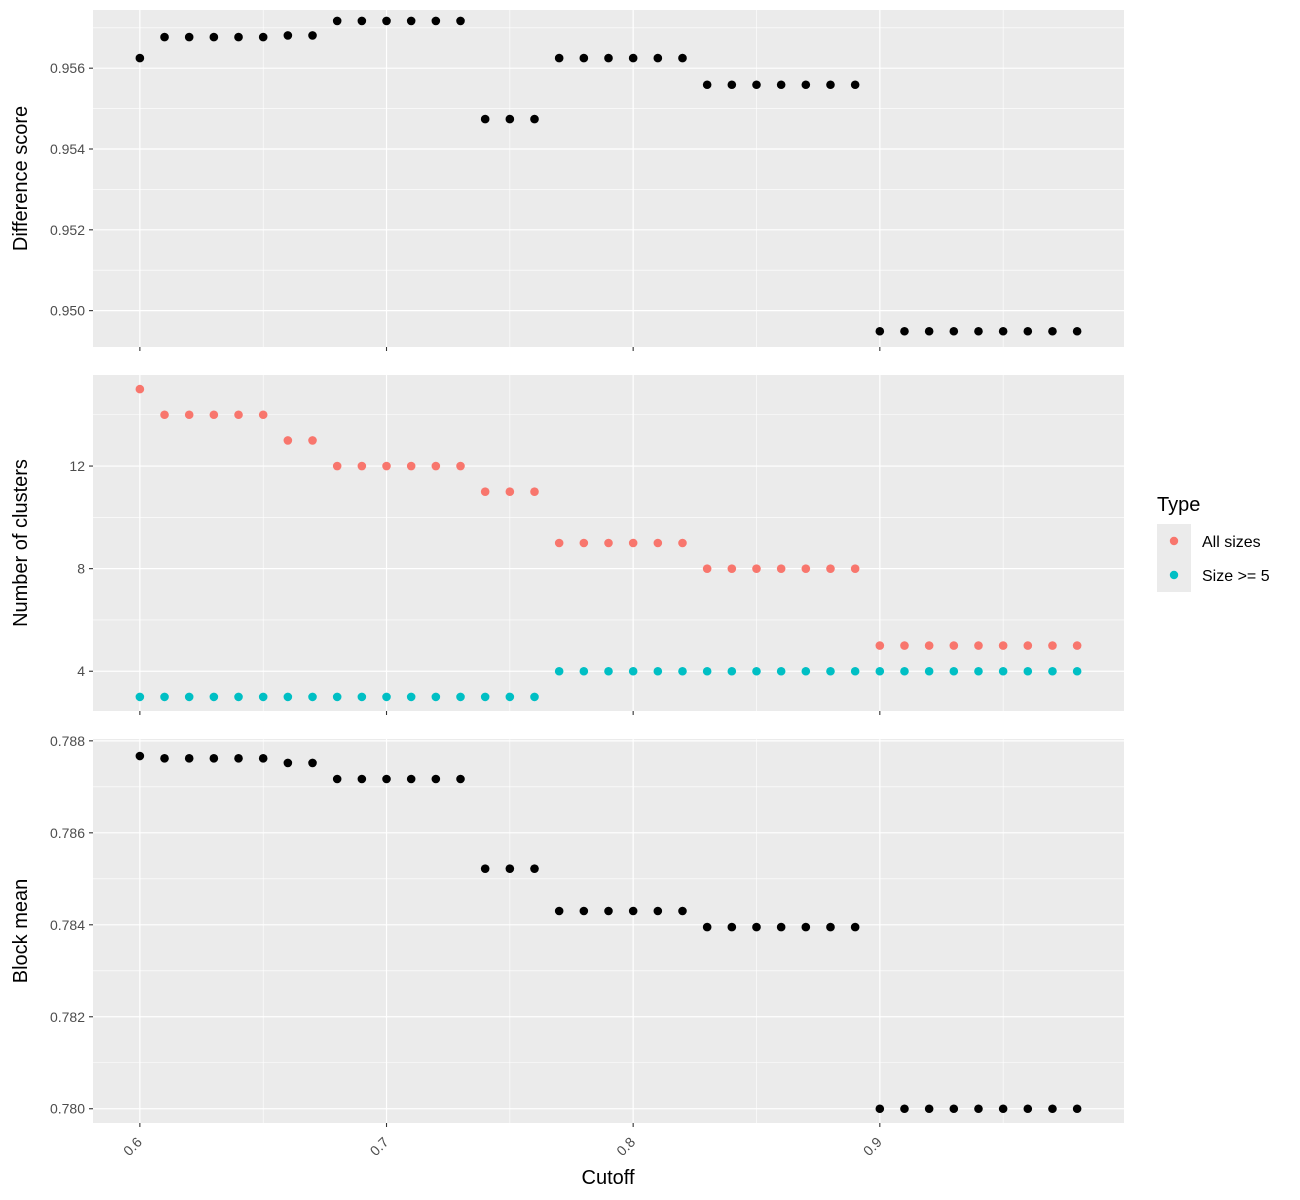 The image size is (1300, 1200). What do you see at coordinates (608, 1178) in the screenshot?
I see `x-axis-title: Cutoff` at bounding box center [608, 1178].